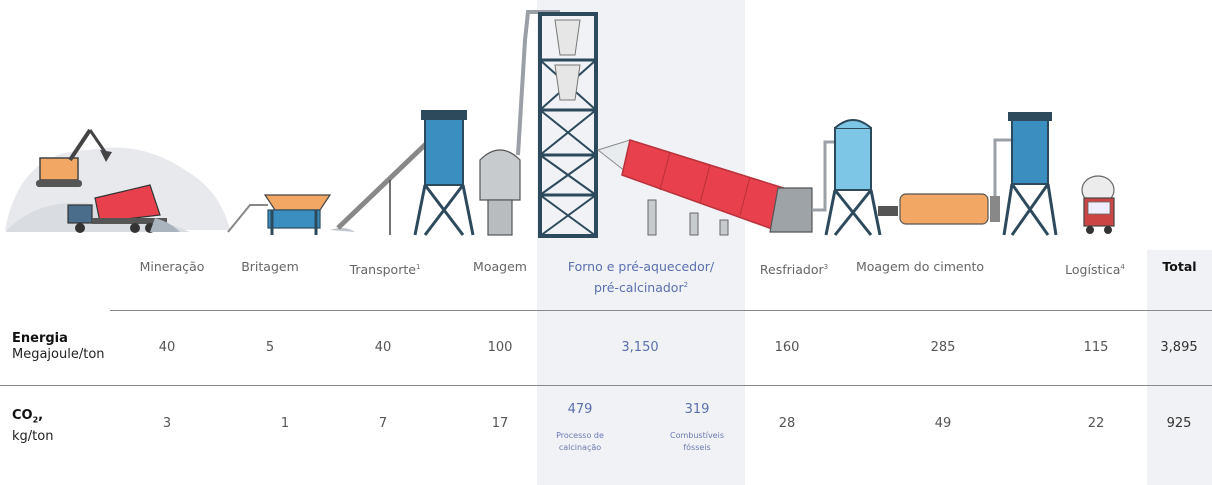 Image resolution: width=1212 pixels, height=485 pixels. I want to click on quarry-hill-front, so click(97, 217).